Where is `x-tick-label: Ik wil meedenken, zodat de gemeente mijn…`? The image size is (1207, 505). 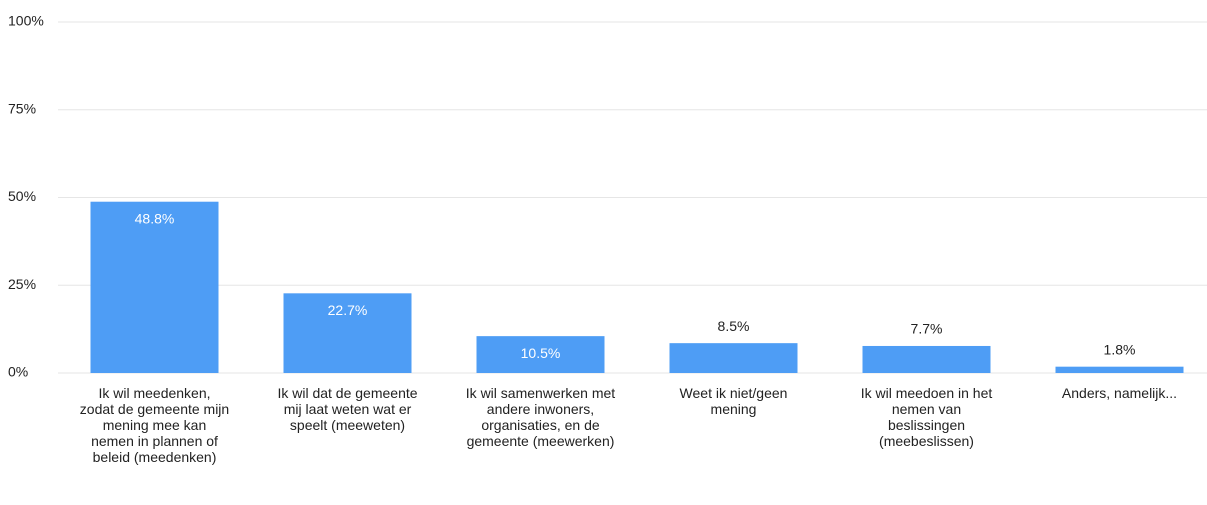 x-tick-label: Ik wil meedenken, zodat de gemeente mijn… is located at coordinates (154, 425).